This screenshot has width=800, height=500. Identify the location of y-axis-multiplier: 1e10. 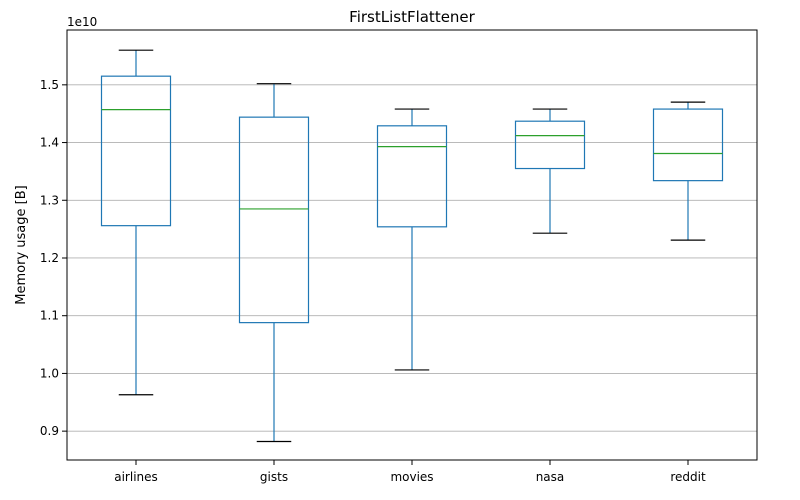
(82, 22).